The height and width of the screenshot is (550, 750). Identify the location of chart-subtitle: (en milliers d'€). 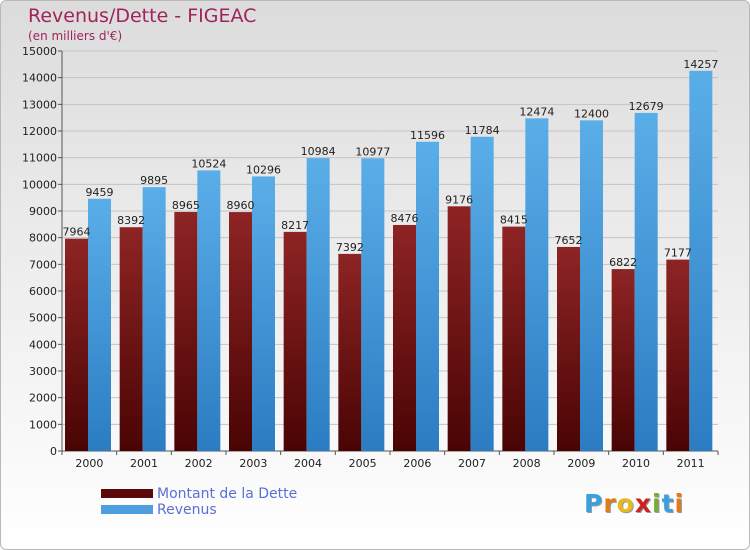
(75, 36).